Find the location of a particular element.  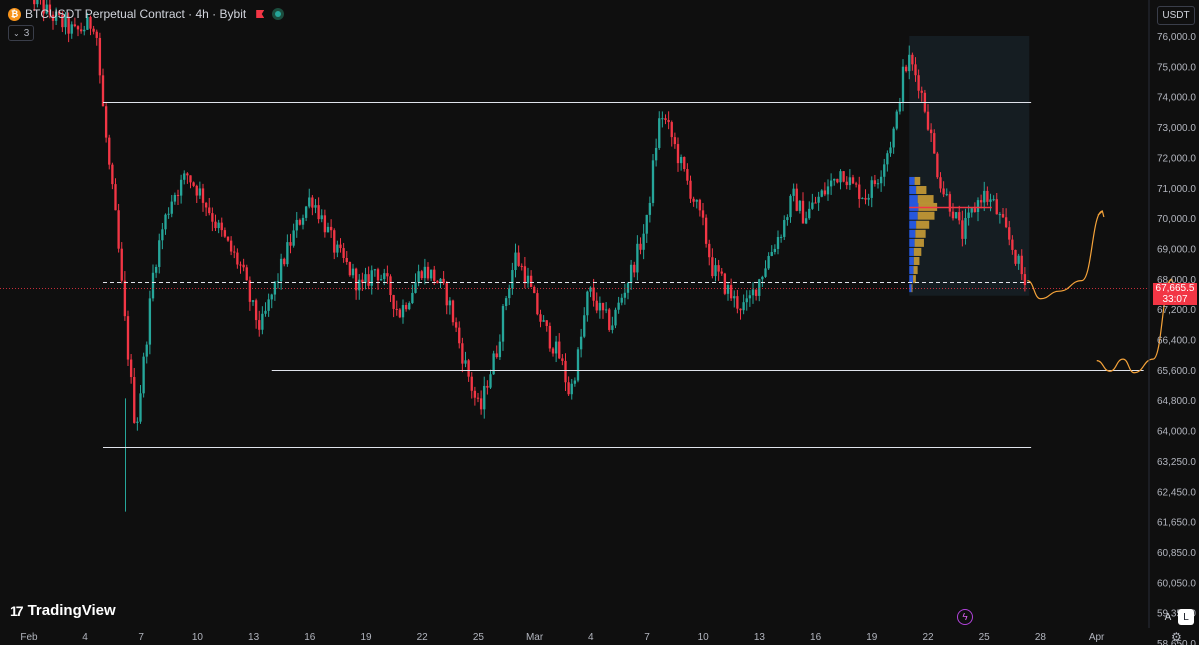

time-axis: Feb 4 7 10 13 16 19 22 25 Mar 4 7 10 13 16 19 22 25 28 Apr is located at coordinates (562, 637).